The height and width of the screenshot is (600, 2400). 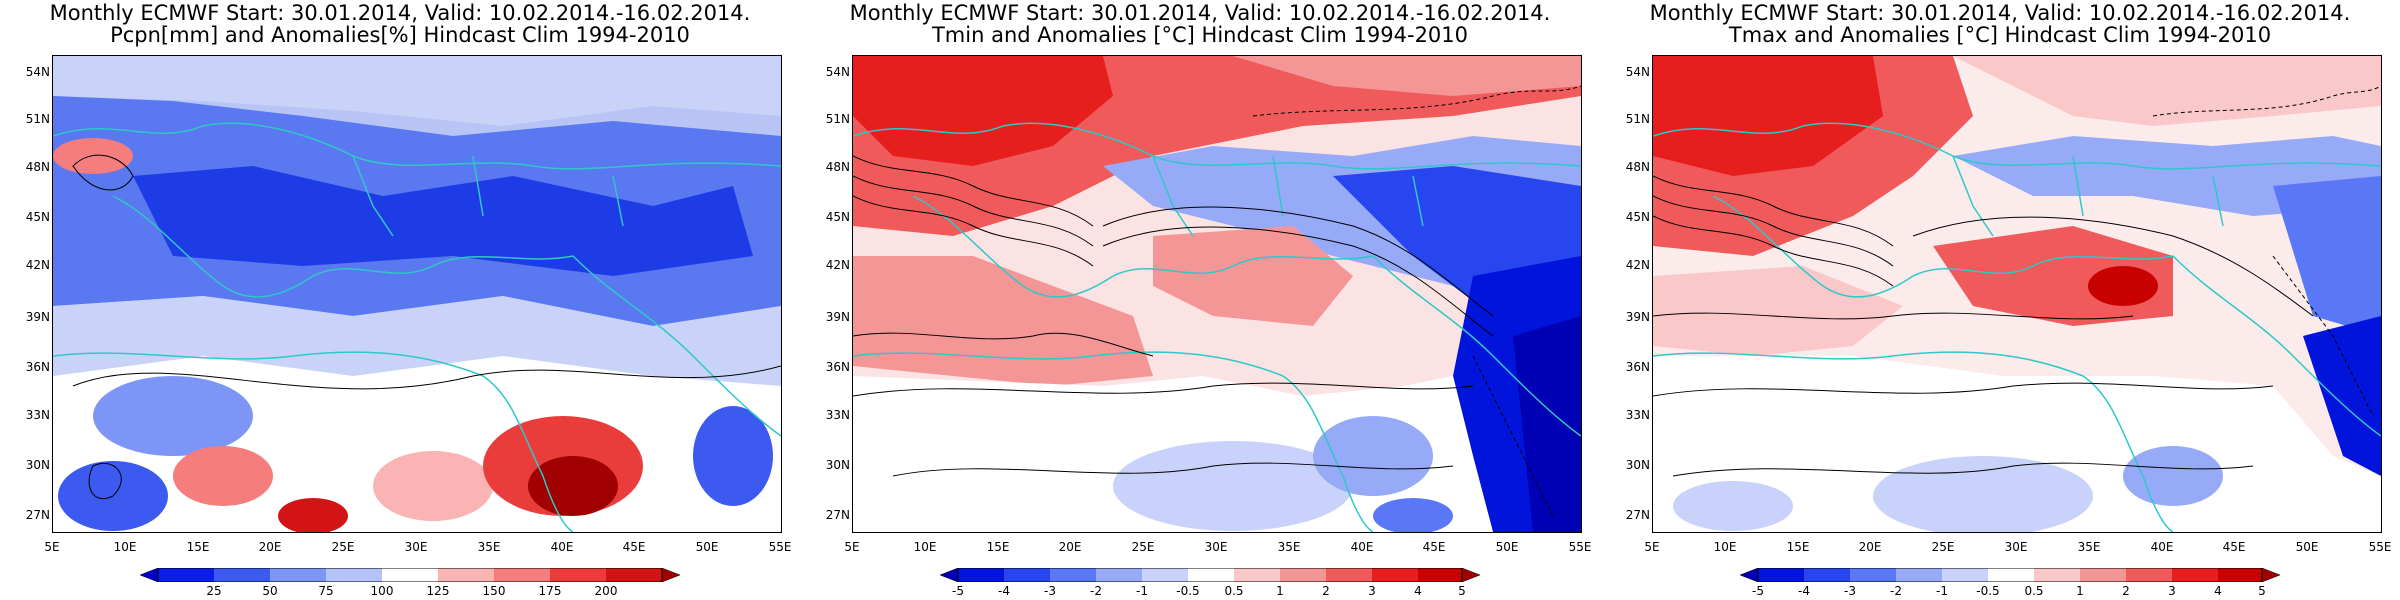 What do you see at coordinates (214, 591) in the screenshot?
I see `colorbar-label: 25` at bounding box center [214, 591].